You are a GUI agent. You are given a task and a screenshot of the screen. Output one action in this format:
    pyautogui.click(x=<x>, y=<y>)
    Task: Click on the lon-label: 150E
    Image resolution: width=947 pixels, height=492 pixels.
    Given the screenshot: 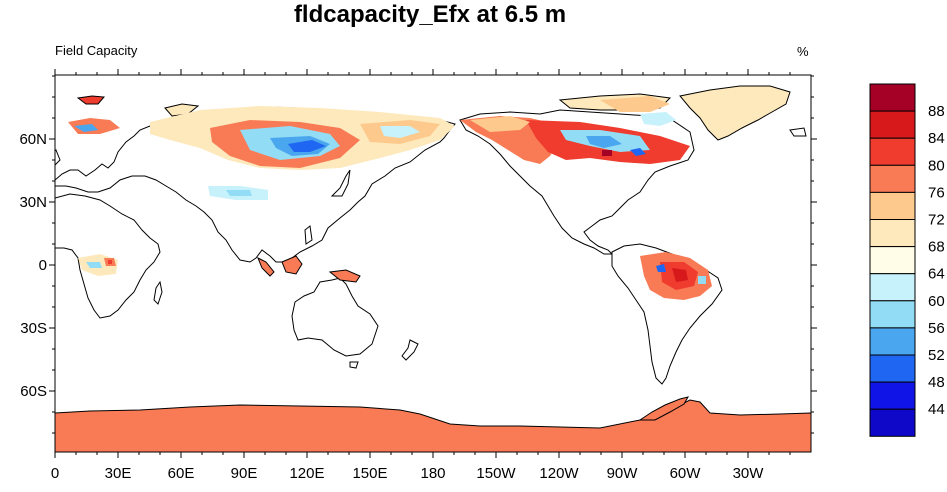 What is the action you would take?
    pyautogui.click(x=369, y=473)
    